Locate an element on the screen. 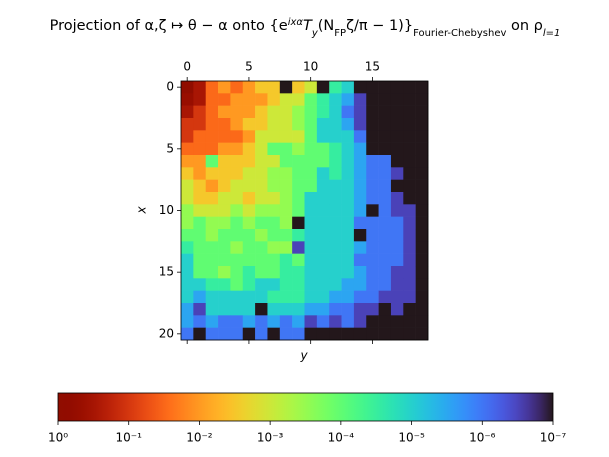 This screenshot has width=609, height=457. x-tick-label: 10 is located at coordinates (310, 67).